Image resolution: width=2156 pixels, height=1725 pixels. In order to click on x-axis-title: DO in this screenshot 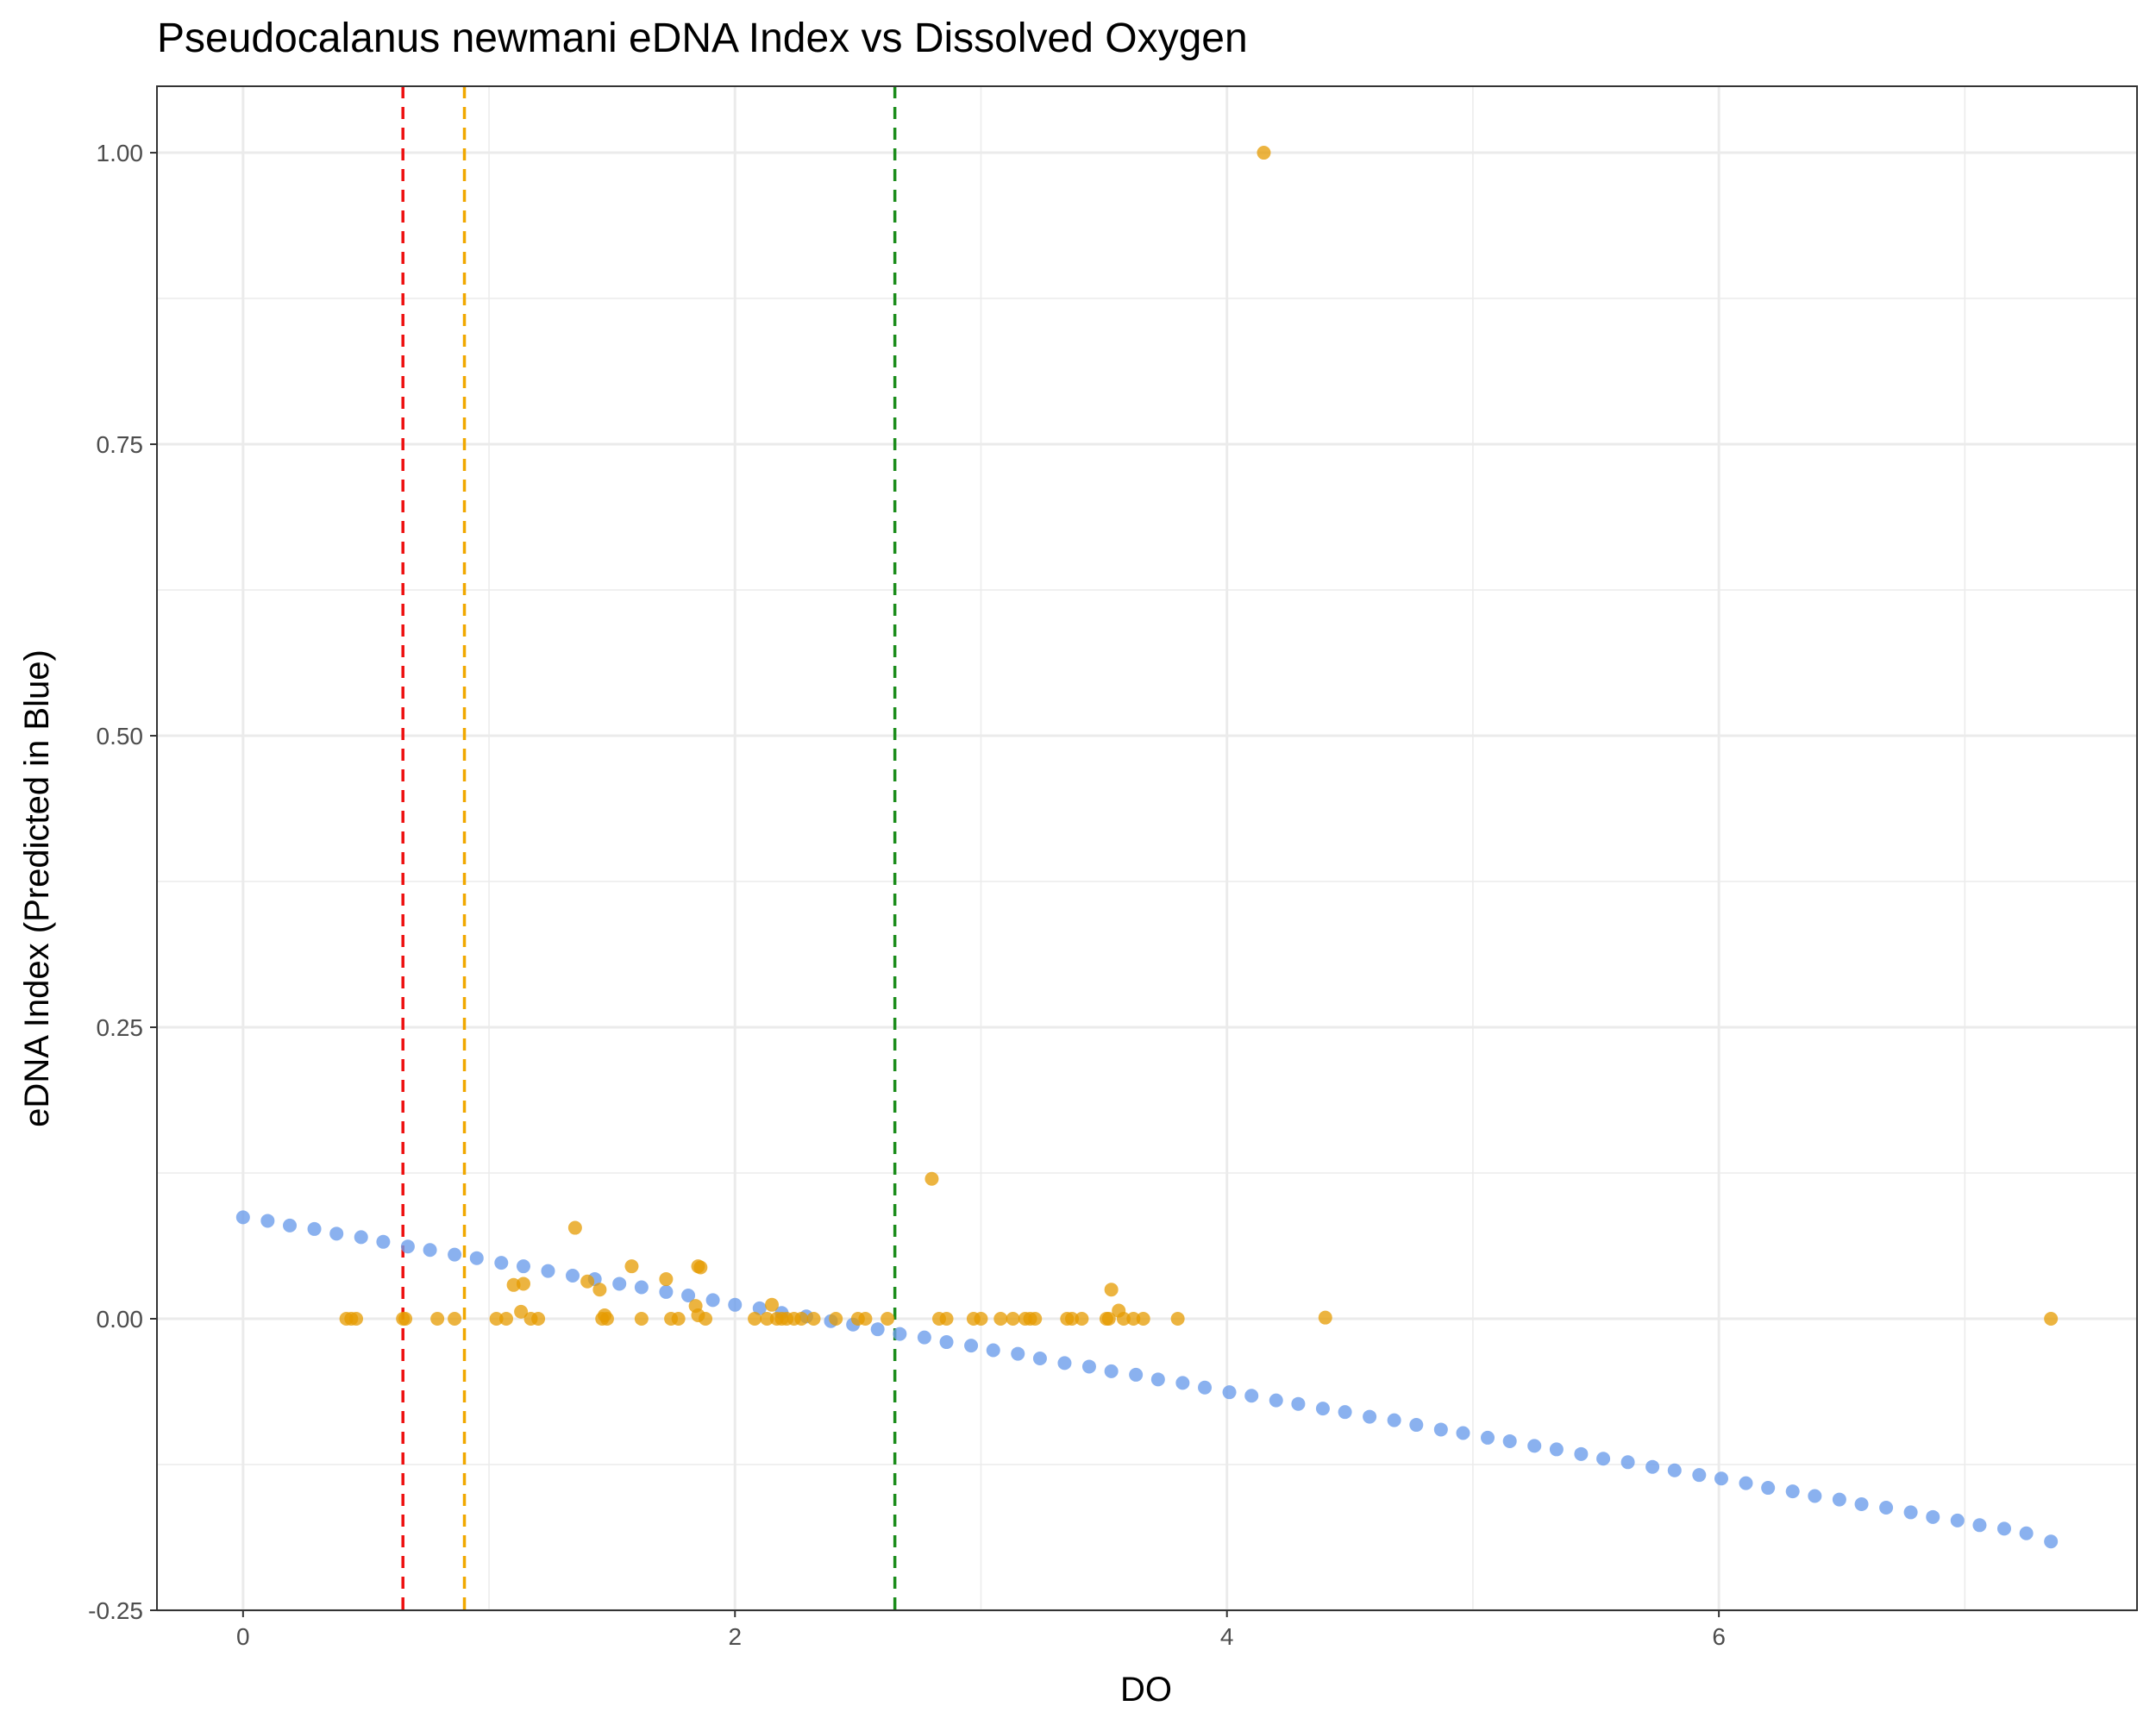, I will do `click(1146, 1690)`.